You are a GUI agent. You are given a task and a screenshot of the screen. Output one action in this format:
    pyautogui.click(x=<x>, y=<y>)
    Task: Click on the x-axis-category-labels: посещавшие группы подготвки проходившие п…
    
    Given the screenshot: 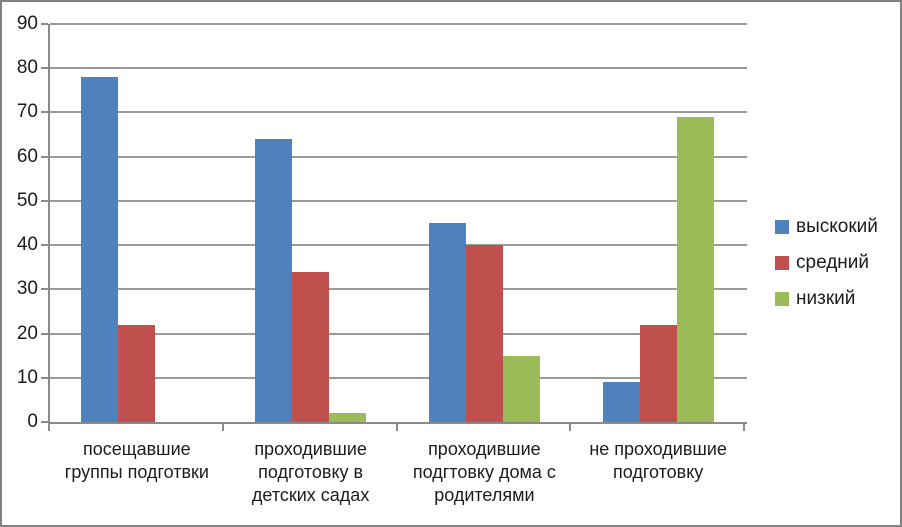 What is the action you would take?
    pyautogui.click(x=397, y=472)
    